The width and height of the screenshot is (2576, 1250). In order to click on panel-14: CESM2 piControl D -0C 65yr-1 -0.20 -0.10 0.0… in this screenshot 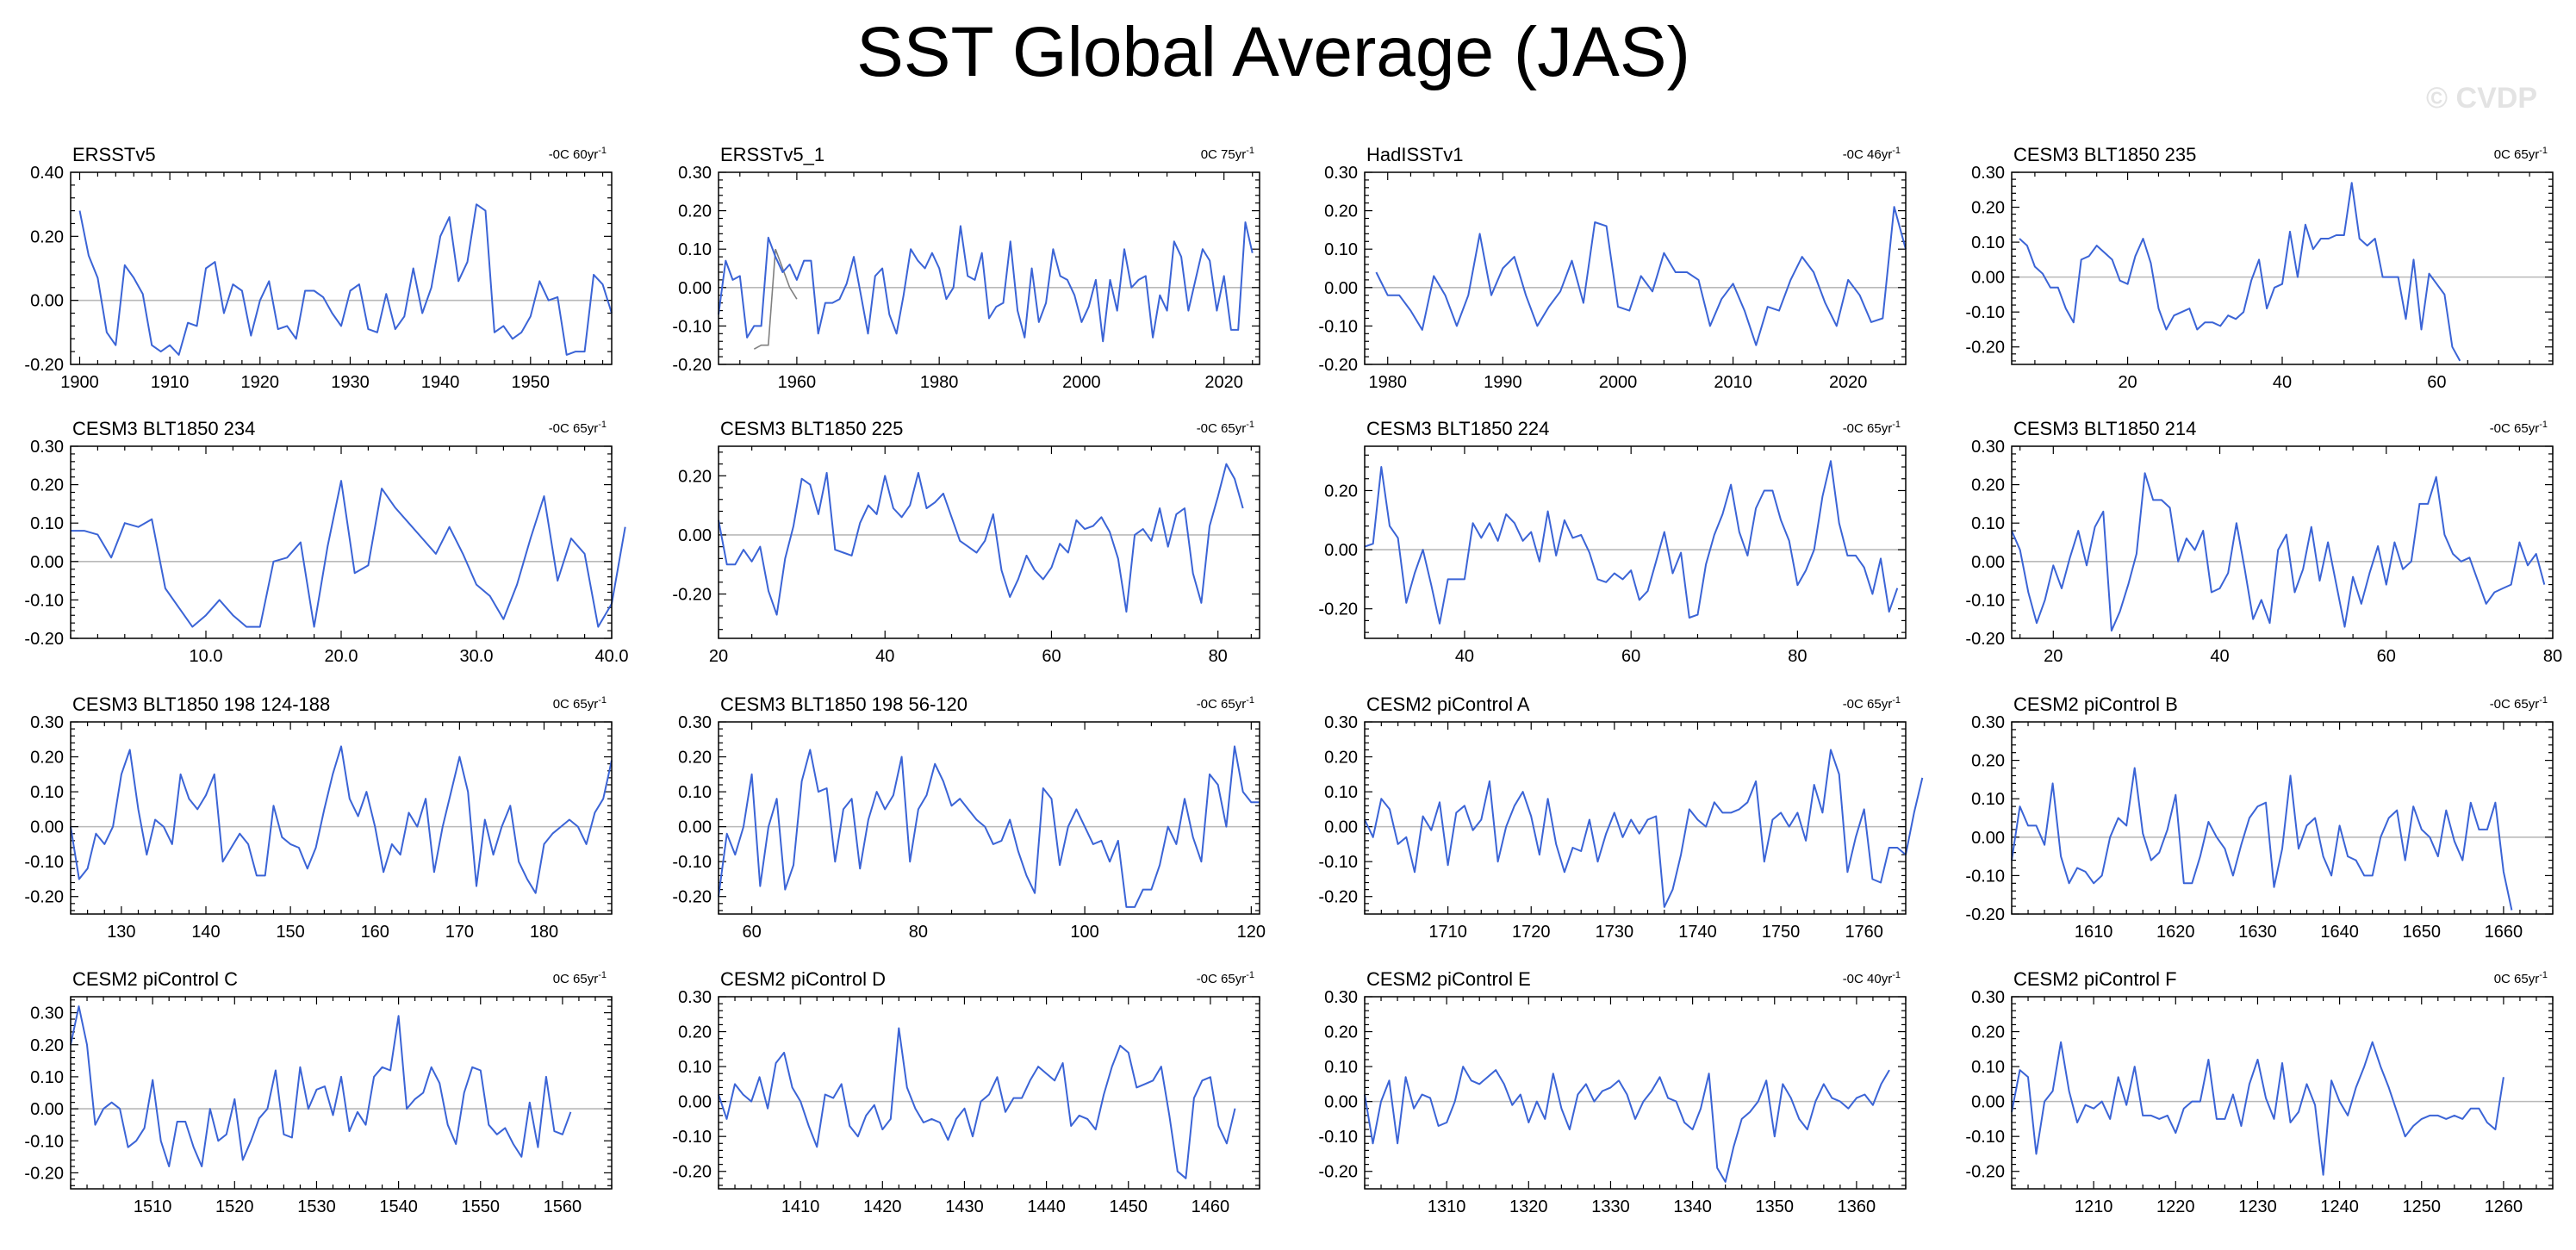, I will do `click(966, 1092)`.